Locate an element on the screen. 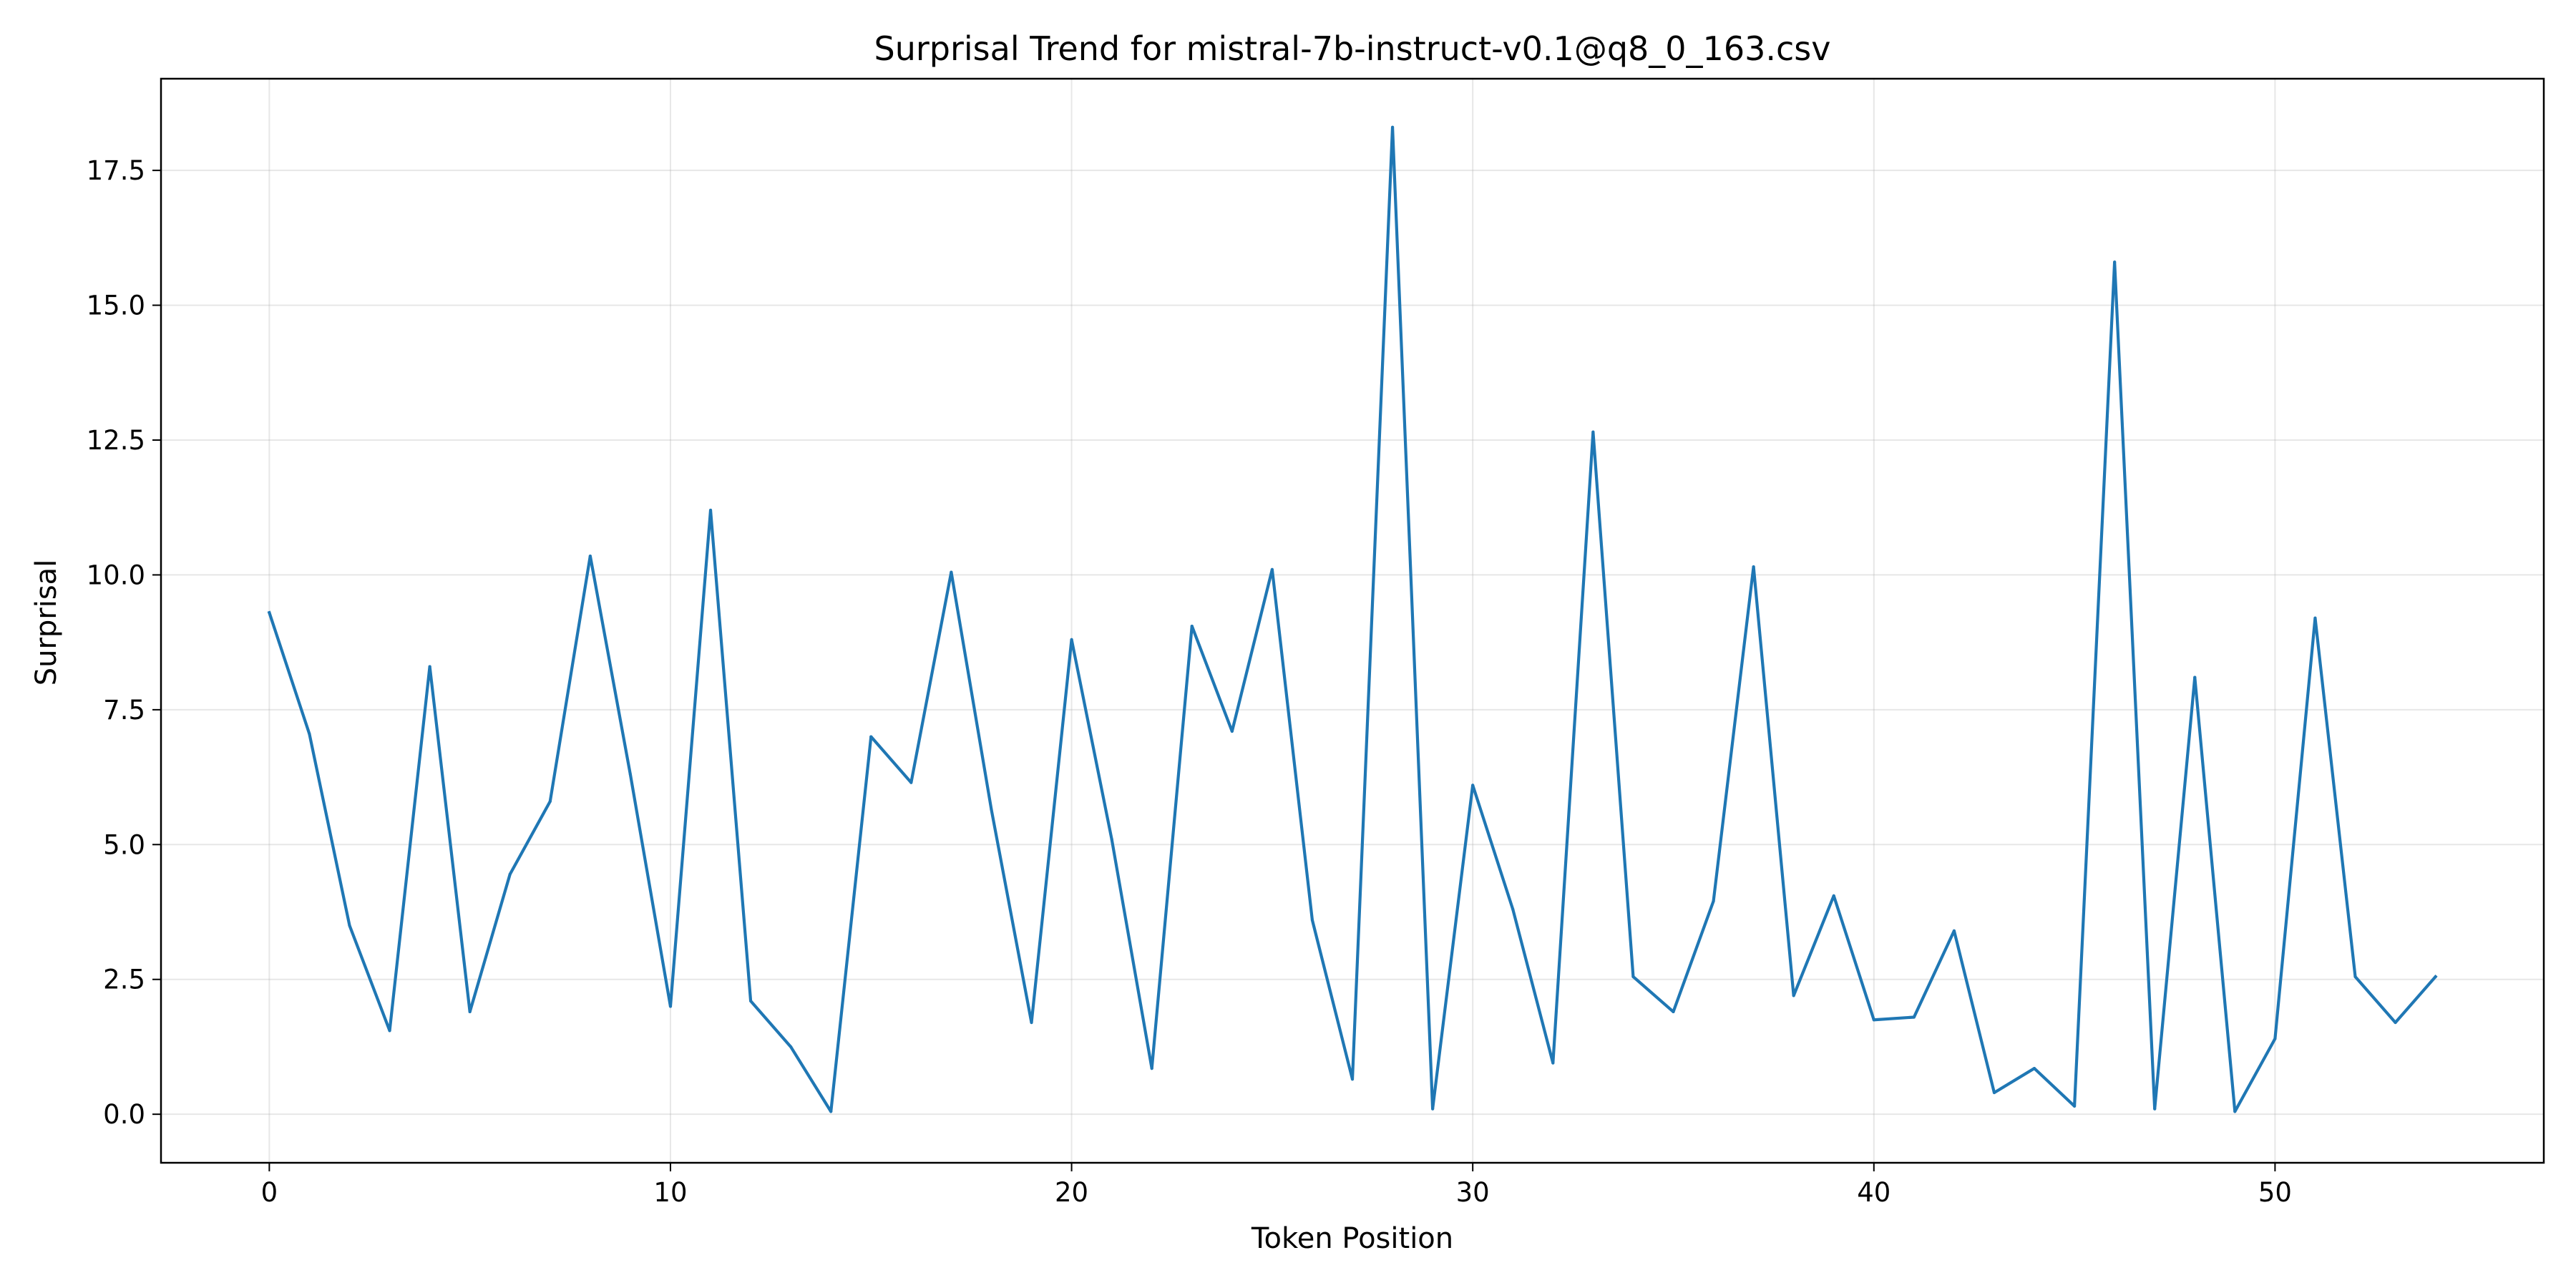  y-tick-label: 5.0 is located at coordinates (124, 844).